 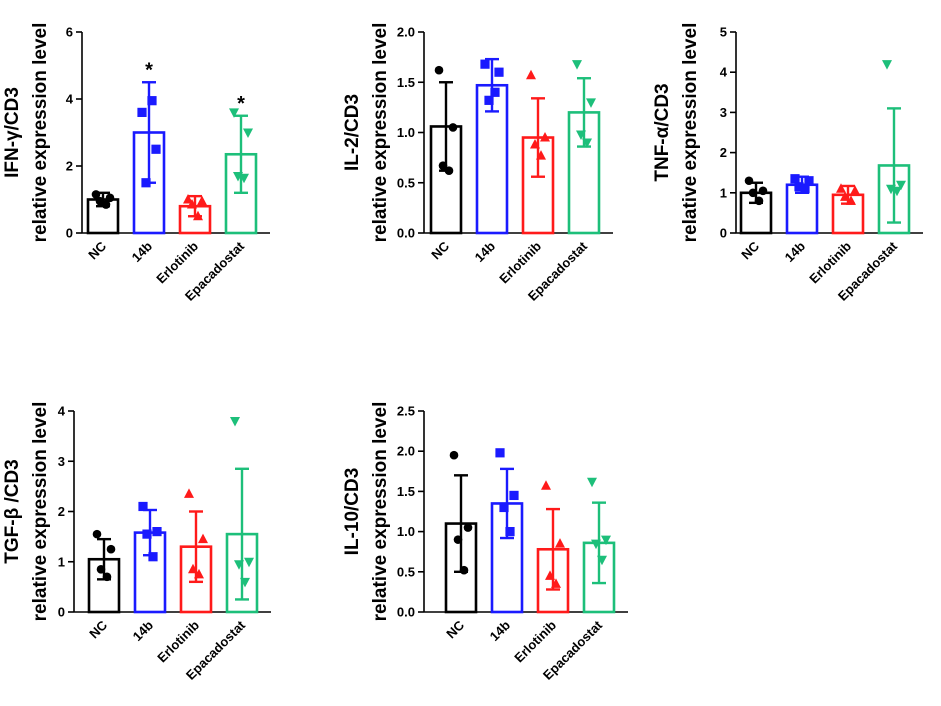 I want to click on bar-epacadostat, so click(x=584, y=173).